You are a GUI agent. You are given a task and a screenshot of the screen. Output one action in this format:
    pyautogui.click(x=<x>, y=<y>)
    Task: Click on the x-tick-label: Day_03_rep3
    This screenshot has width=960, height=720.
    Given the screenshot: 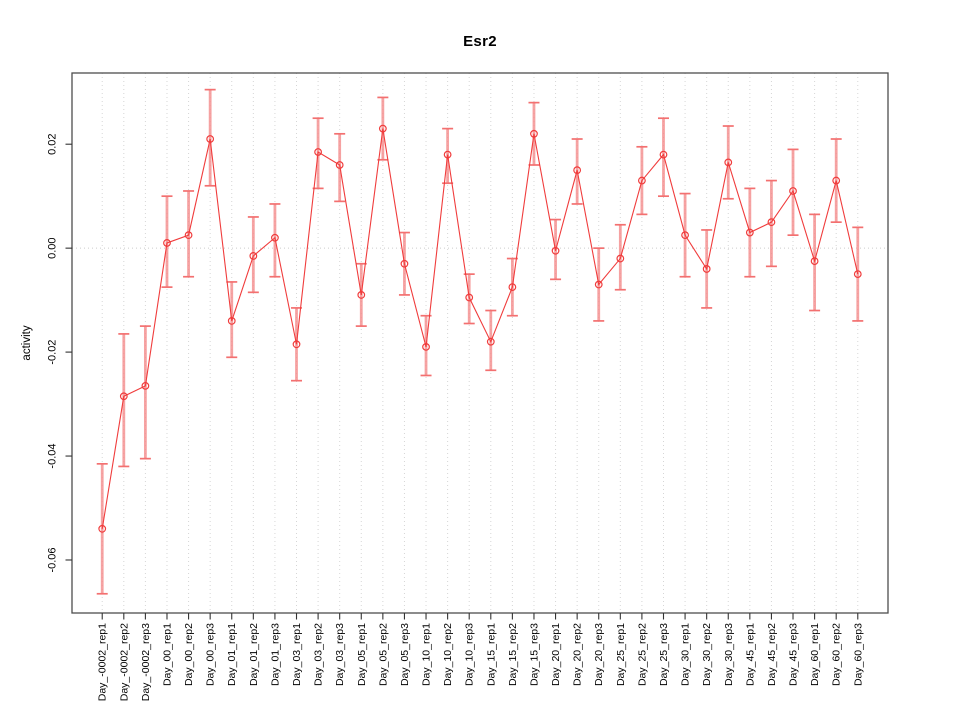 What is the action you would take?
    pyautogui.click(x=340, y=654)
    